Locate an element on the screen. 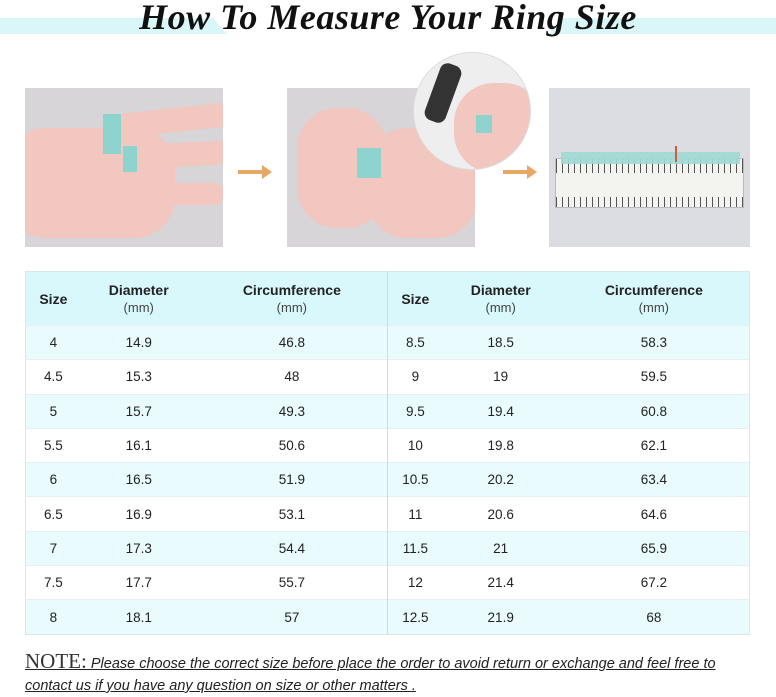  table-cell: 58.3 is located at coordinates (654, 342).